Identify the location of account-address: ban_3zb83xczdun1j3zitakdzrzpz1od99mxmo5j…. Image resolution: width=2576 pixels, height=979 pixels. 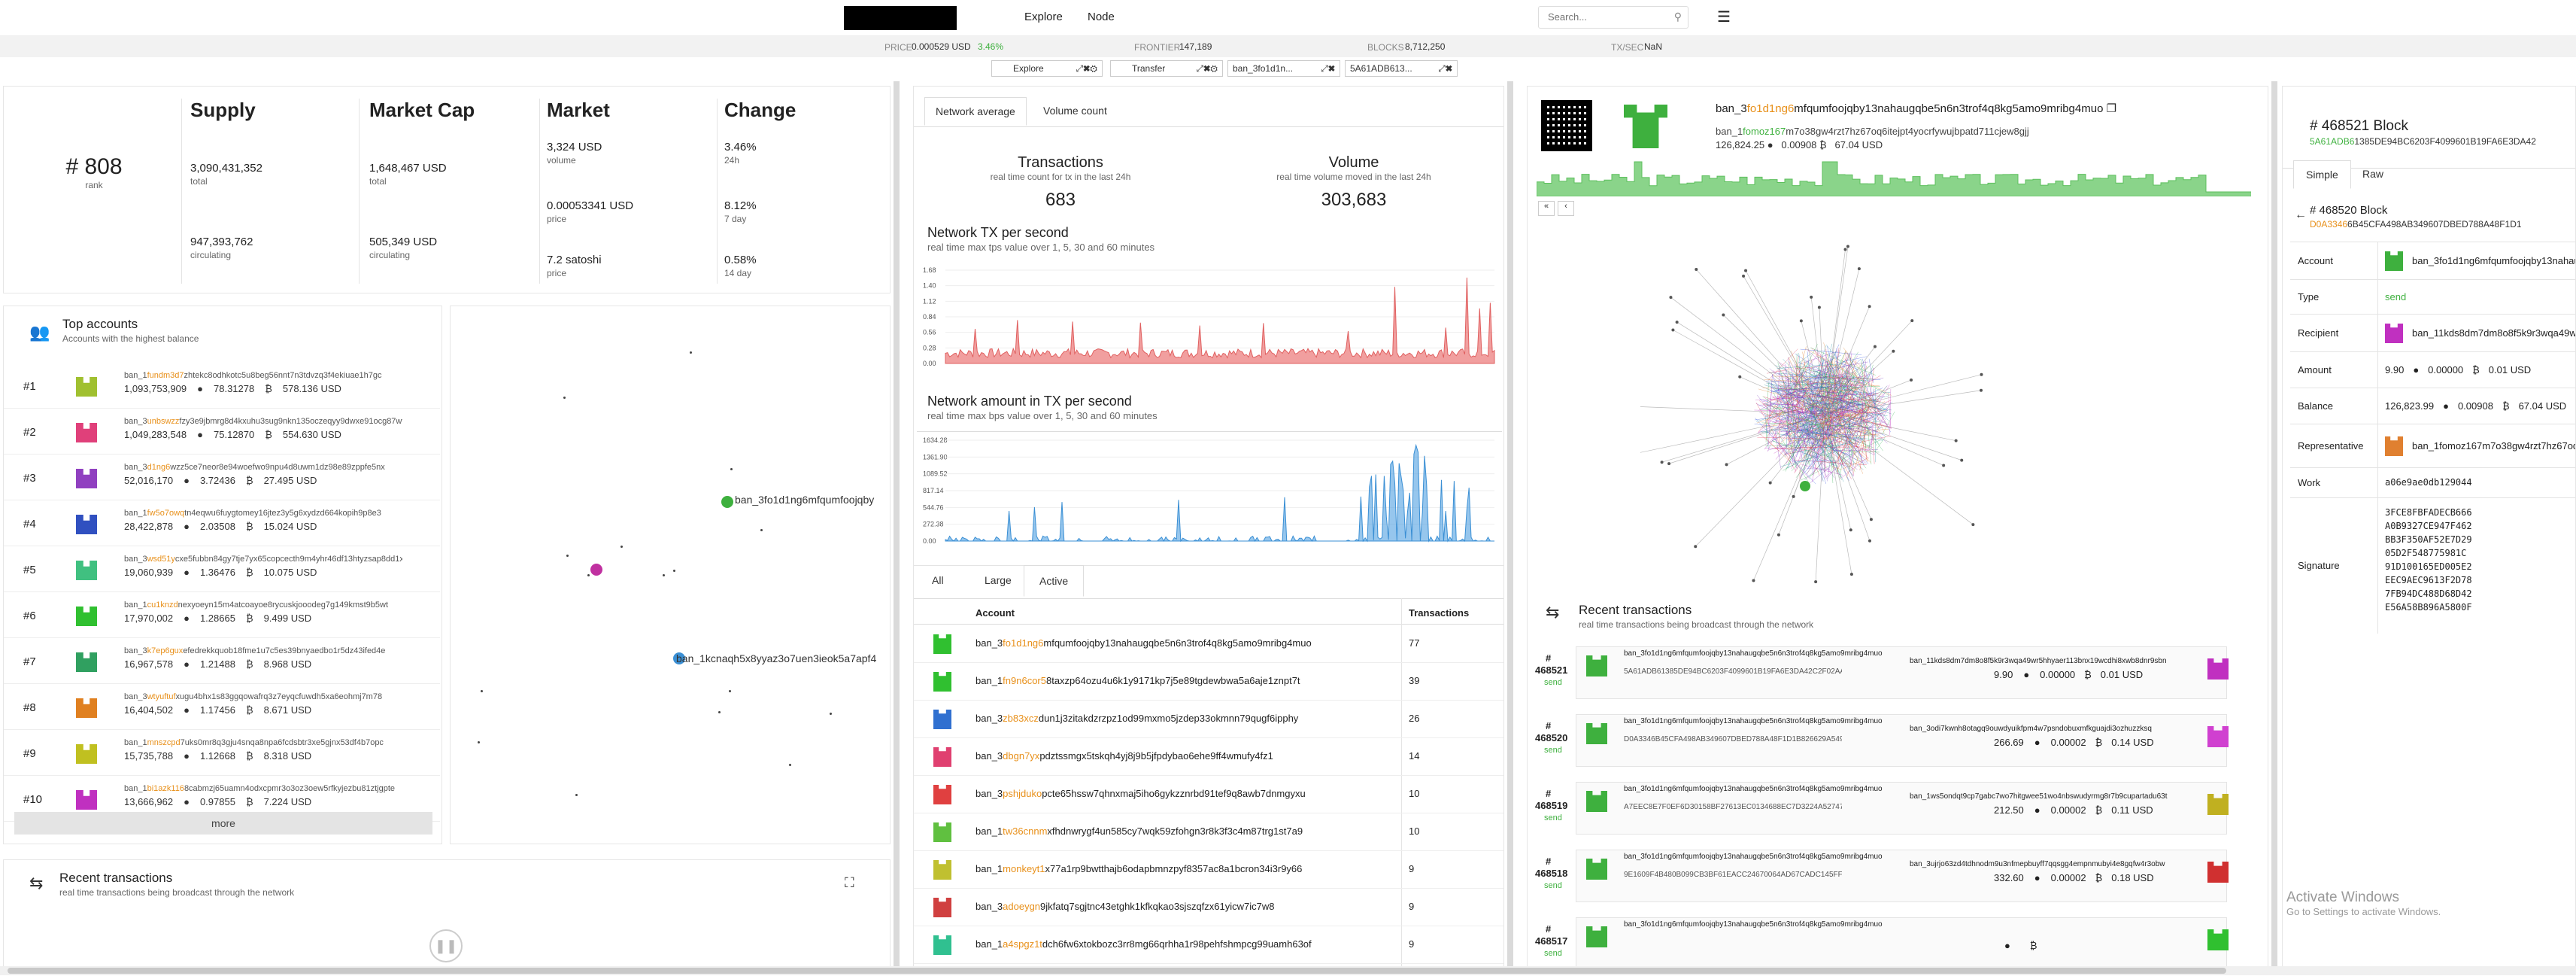
(1186, 718).